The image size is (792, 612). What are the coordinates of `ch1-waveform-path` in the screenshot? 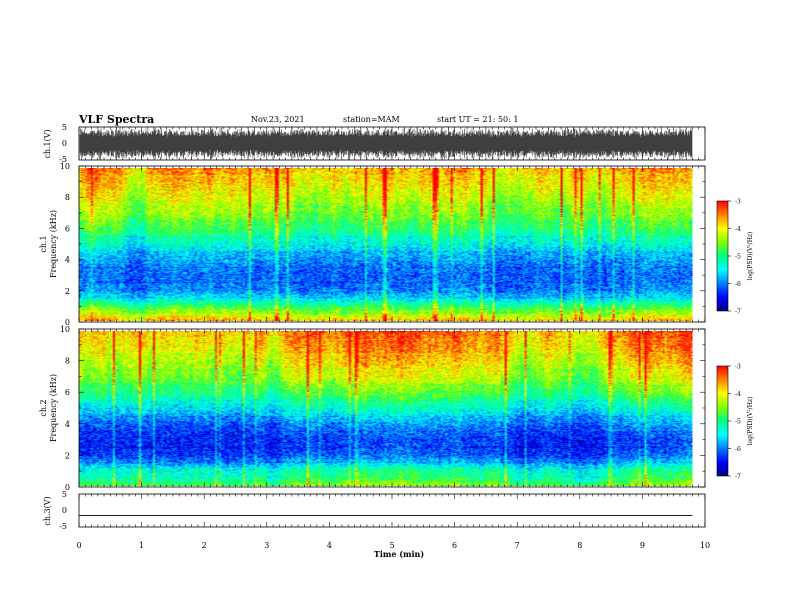 It's located at (386, 143).